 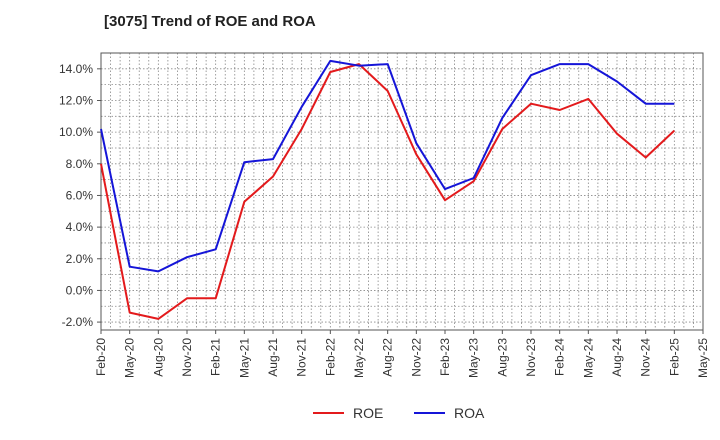 I want to click on x-tick-label: Nov-20, so click(x=187, y=357).